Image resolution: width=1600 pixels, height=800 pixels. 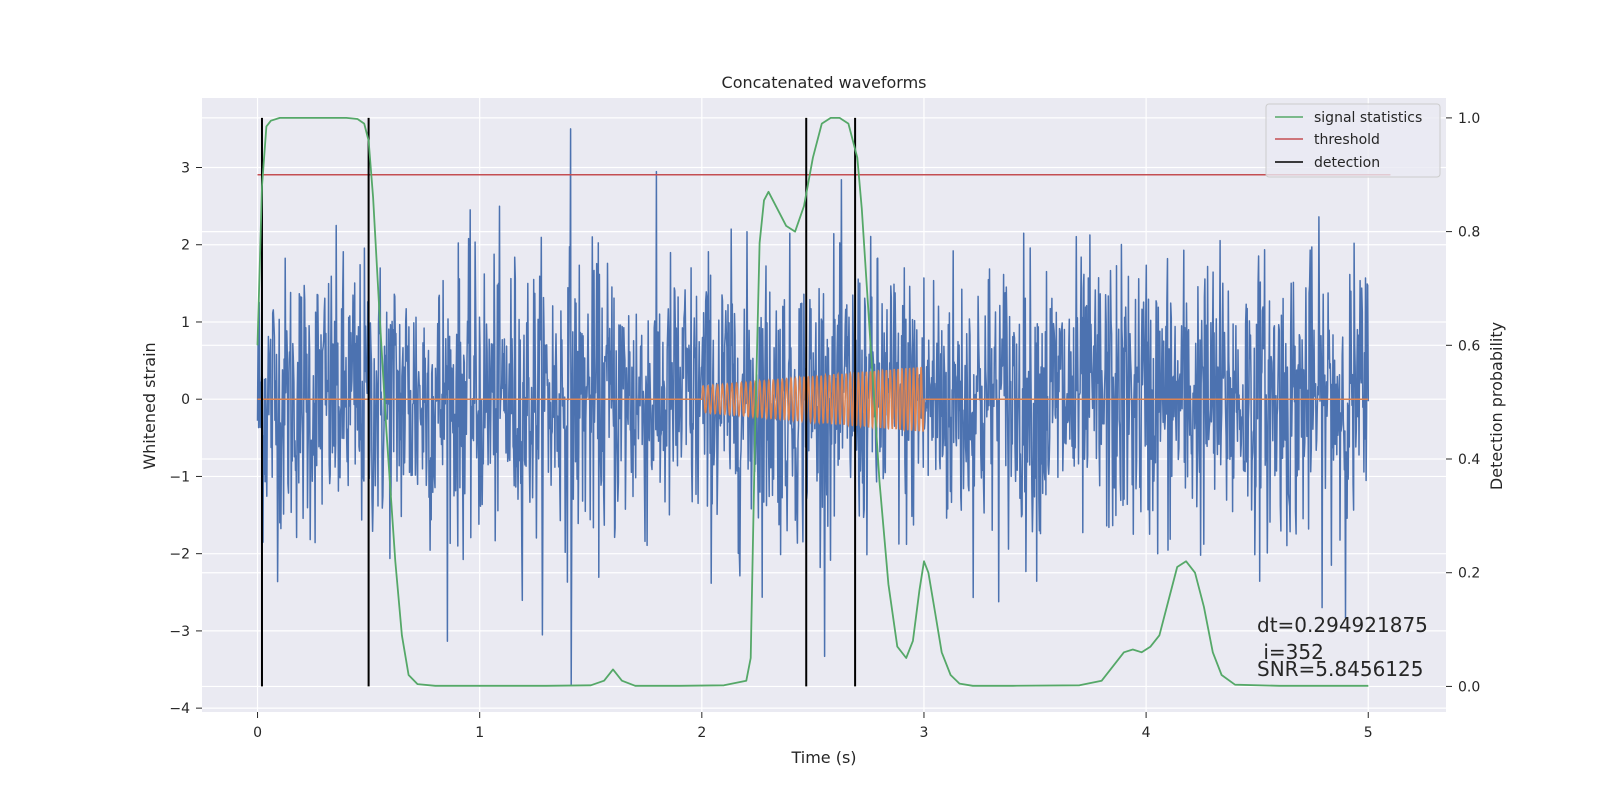 I want to click on legend-box, so click(x=1353, y=140).